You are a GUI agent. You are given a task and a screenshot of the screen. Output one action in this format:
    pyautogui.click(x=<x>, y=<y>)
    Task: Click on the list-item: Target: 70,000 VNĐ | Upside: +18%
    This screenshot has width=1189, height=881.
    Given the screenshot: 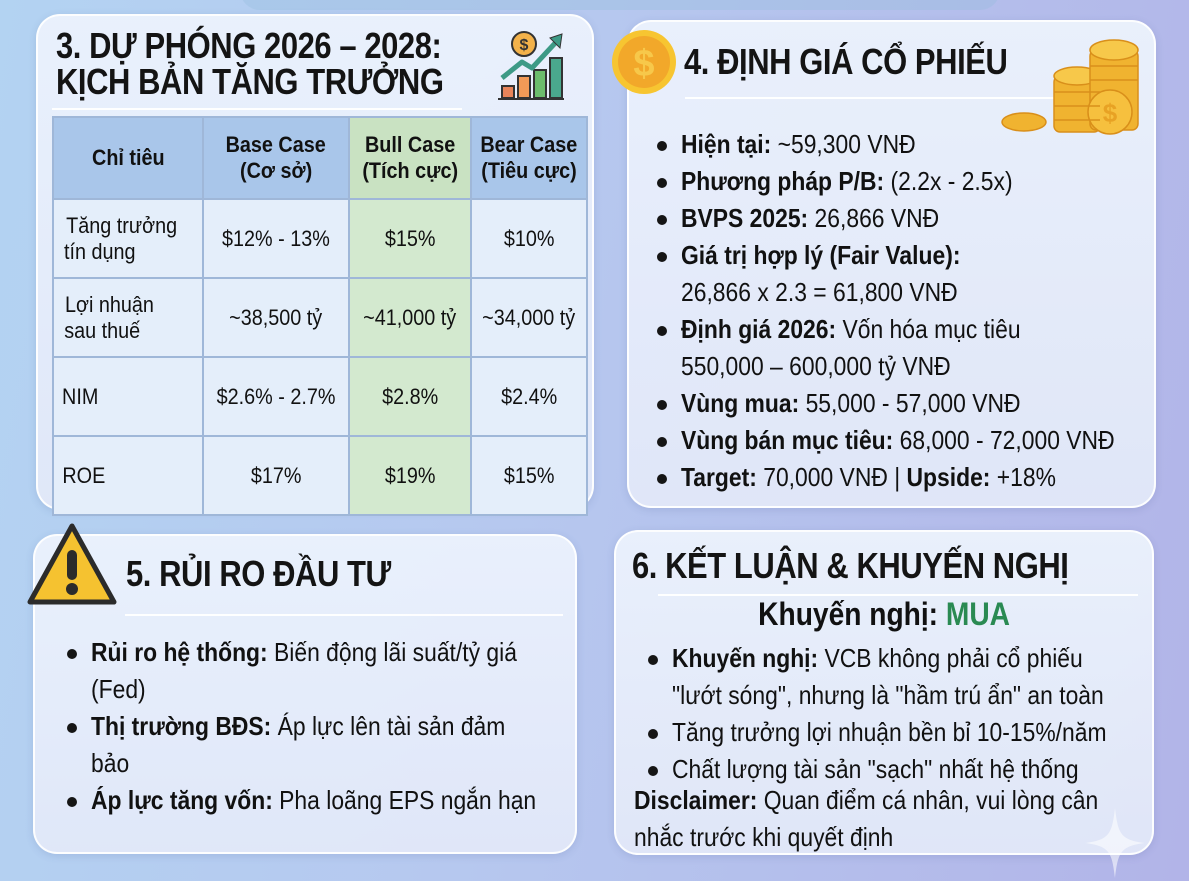 What is the action you would take?
    pyautogui.click(x=914, y=477)
    